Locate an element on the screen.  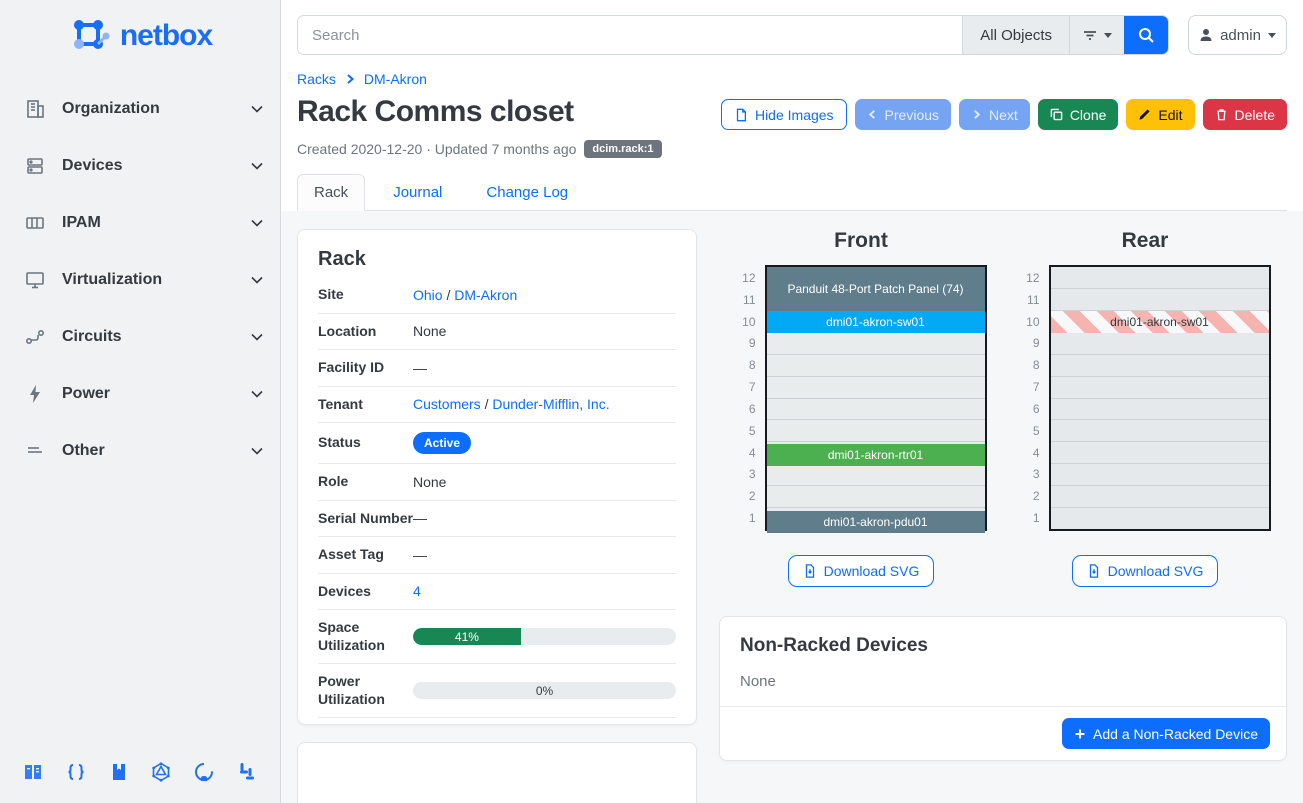
rear-empty-units is located at coordinates (1159, 398).